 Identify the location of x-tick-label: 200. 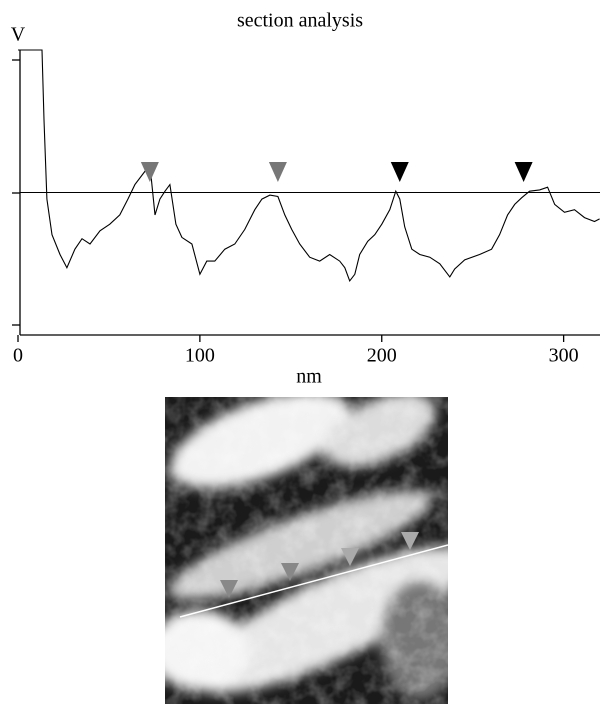
(382, 356).